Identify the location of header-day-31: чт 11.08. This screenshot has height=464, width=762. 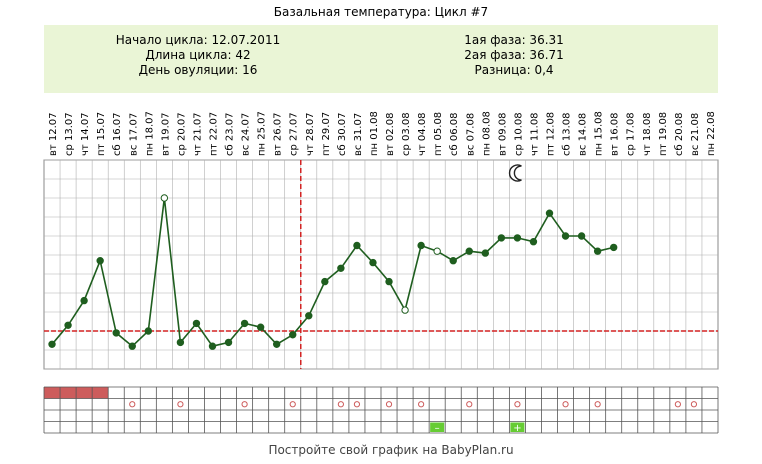
(534, 134).